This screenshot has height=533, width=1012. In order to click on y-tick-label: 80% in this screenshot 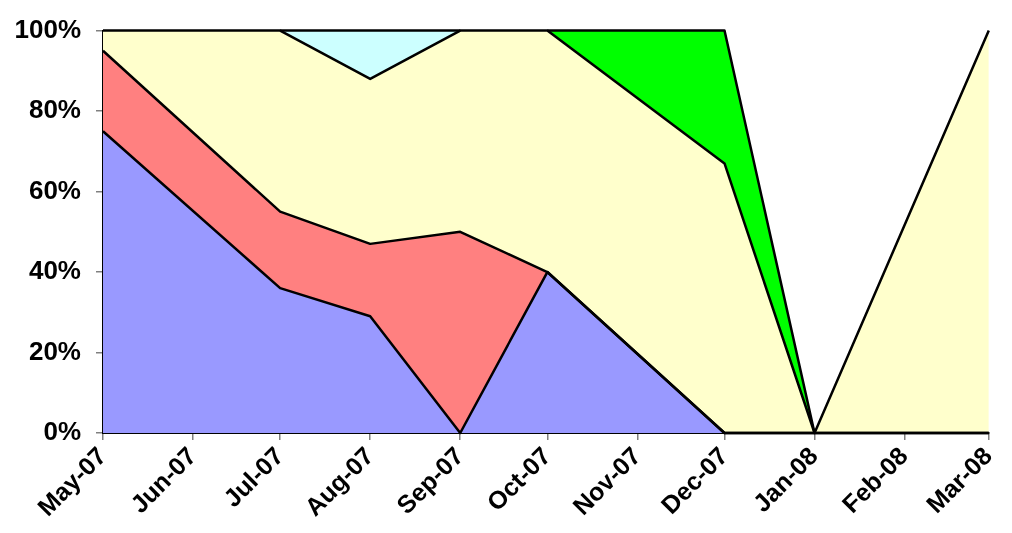, I will do `click(54, 109)`.